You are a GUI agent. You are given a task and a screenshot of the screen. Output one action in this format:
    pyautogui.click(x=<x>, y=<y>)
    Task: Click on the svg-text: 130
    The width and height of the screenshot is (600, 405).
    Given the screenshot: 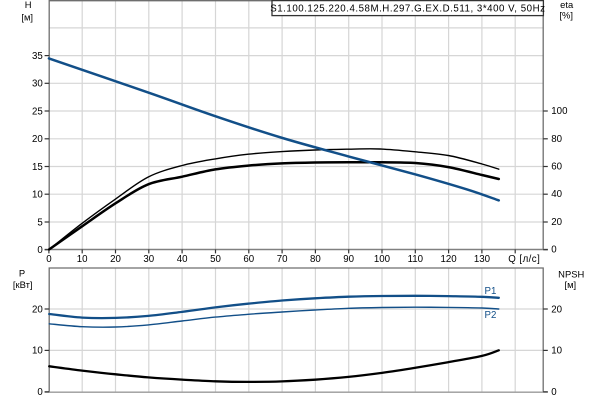 What is the action you would take?
    pyautogui.click(x=482, y=259)
    